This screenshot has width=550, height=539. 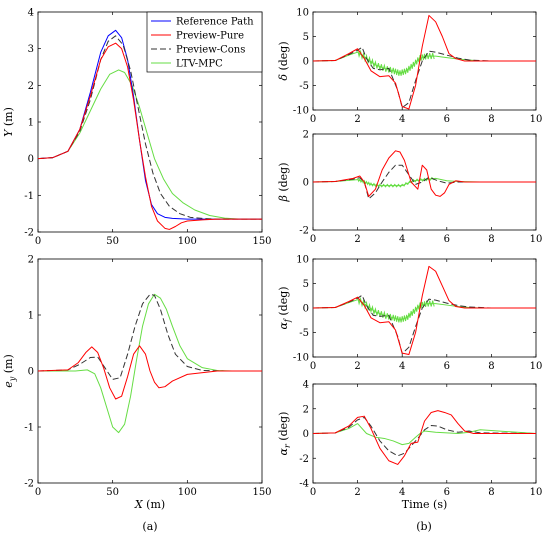 What do you see at coordinates (31, 49) in the screenshot?
I see `y-tick-label: 3` at bounding box center [31, 49].